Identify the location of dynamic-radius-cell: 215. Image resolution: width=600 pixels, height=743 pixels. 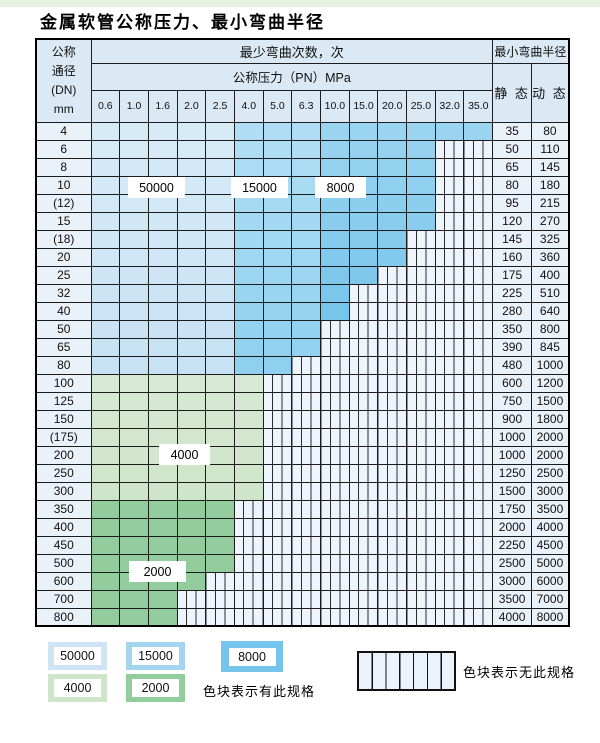
(550, 203).